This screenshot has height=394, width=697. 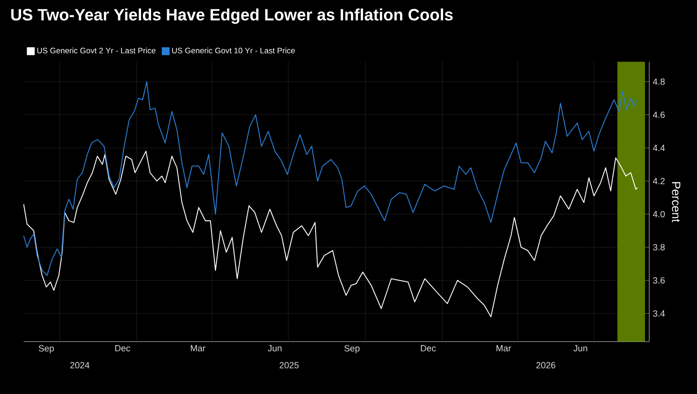 What do you see at coordinates (658, 147) in the screenshot?
I see `y-tick-label: 4.4` at bounding box center [658, 147].